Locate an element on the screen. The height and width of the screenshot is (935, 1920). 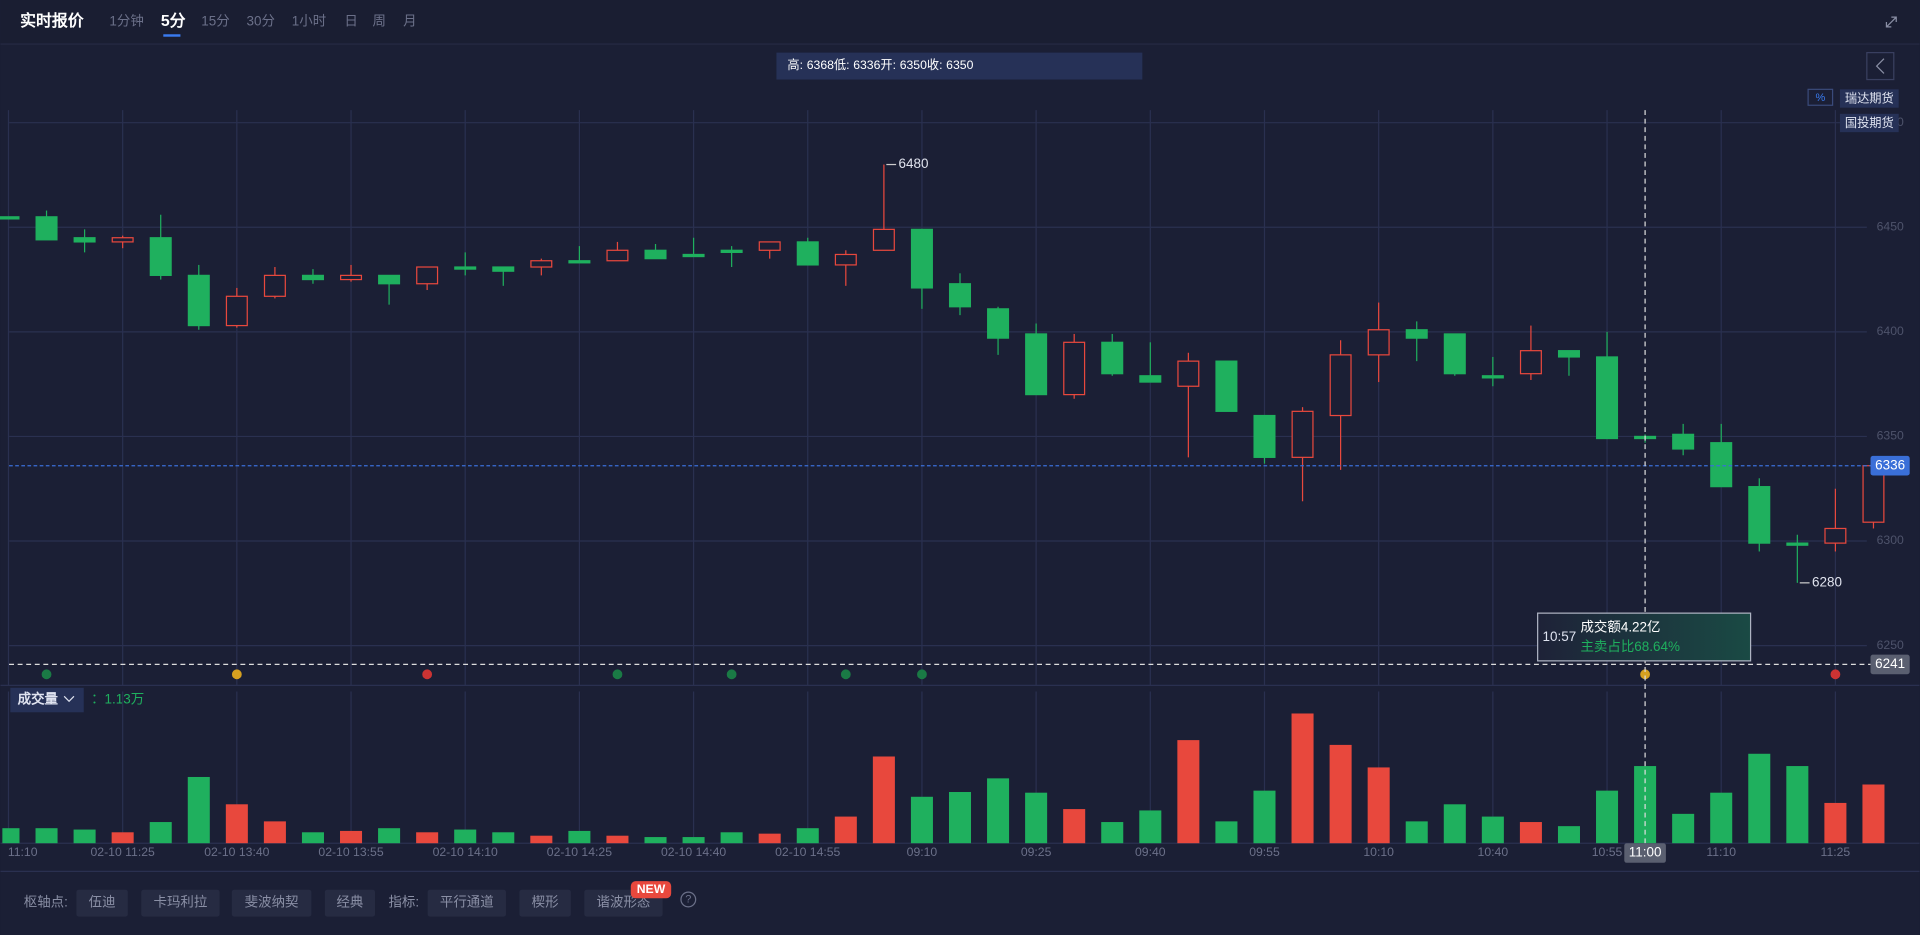
y-tick-label: 6450 is located at coordinates (1890, 227).